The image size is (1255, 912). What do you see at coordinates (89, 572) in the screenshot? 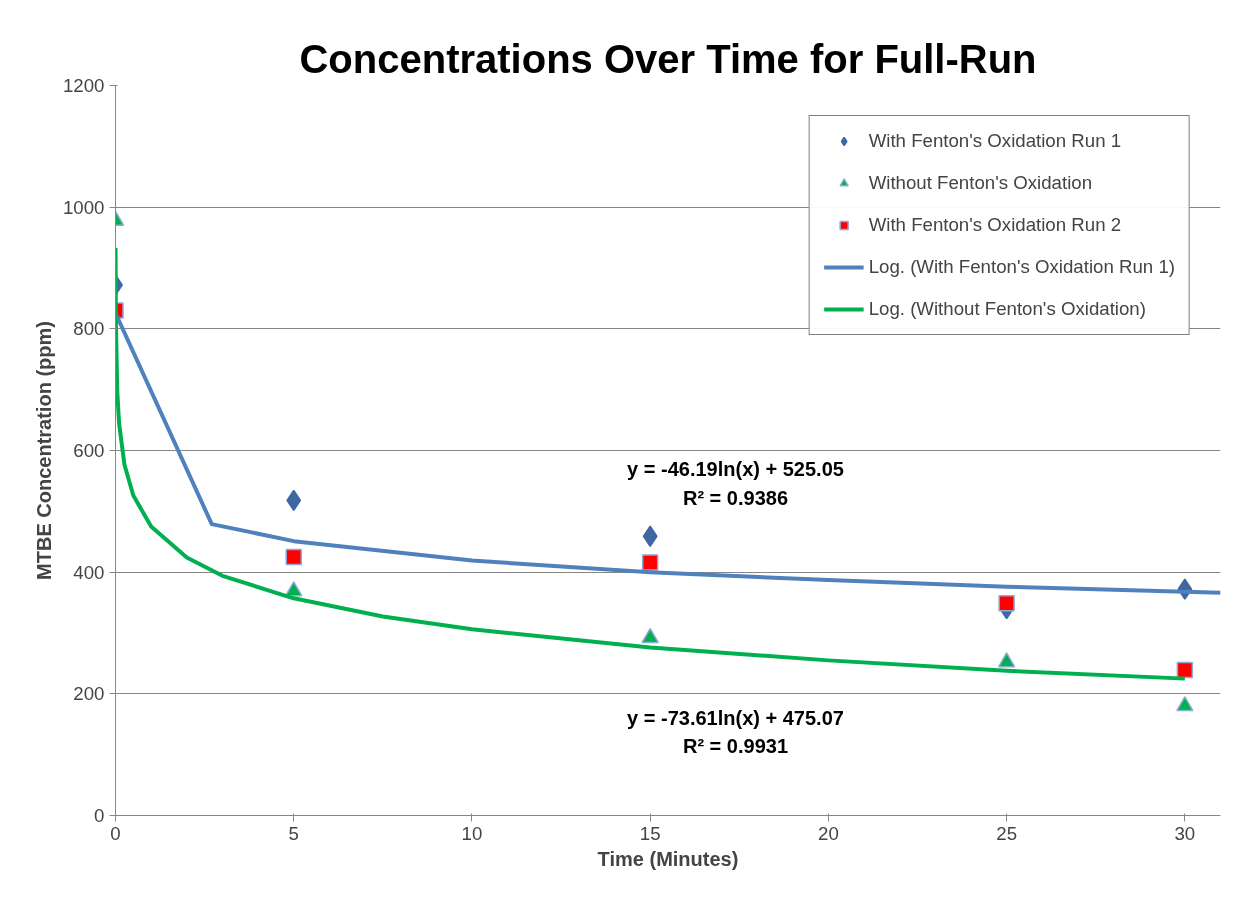
I see `y-tick-label: 400` at bounding box center [89, 572].